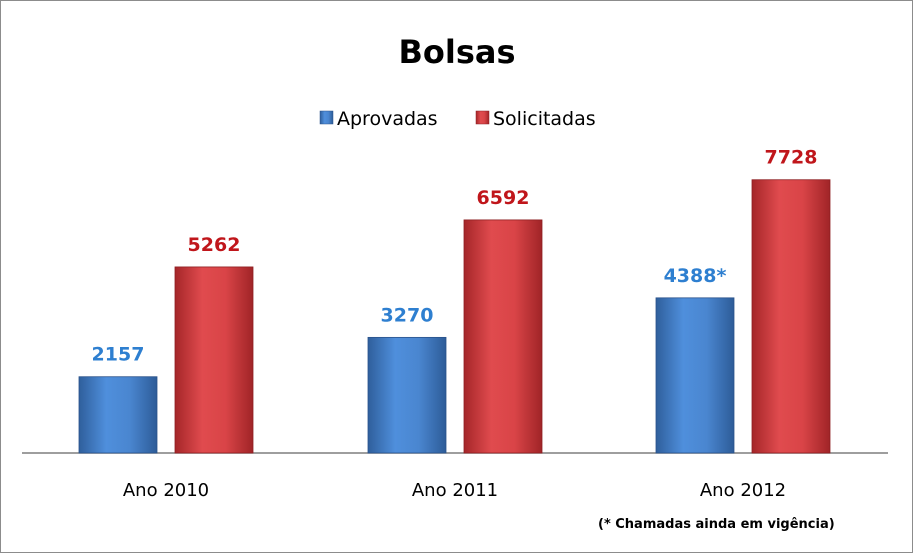 The height and width of the screenshot is (555, 915). I want to click on value-label-aprovadas-2: 3270, so click(407, 315).